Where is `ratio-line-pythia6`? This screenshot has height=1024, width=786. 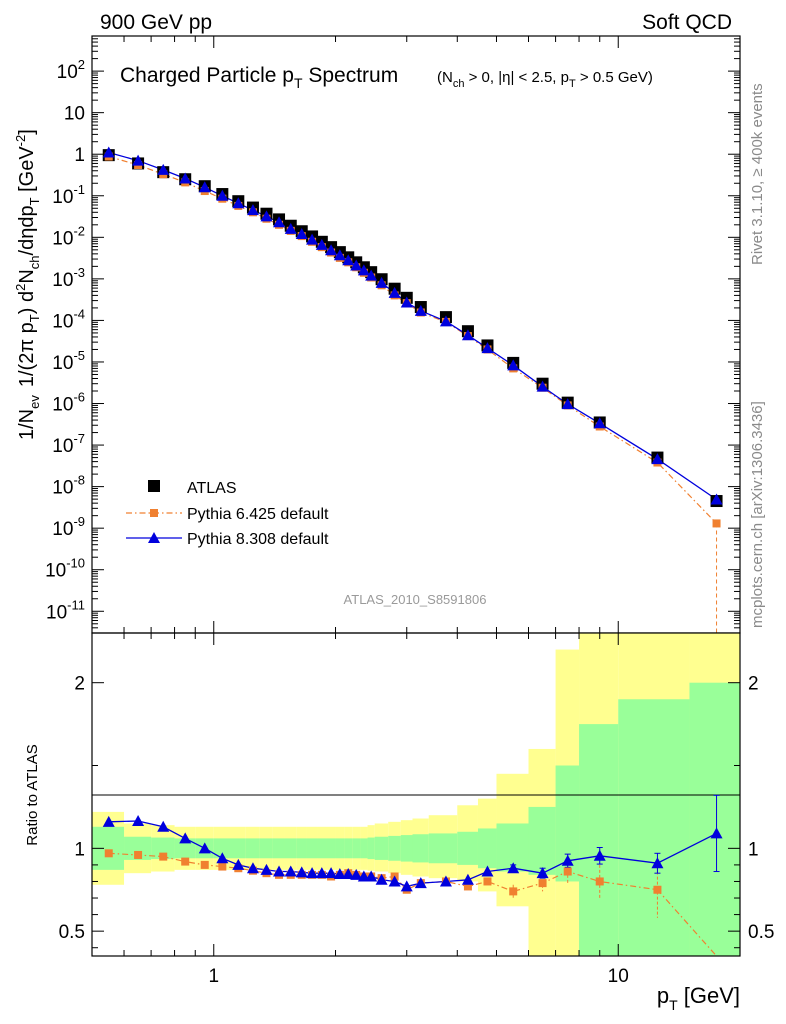
ratio-line-pythia6 is located at coordinates (412, 904).